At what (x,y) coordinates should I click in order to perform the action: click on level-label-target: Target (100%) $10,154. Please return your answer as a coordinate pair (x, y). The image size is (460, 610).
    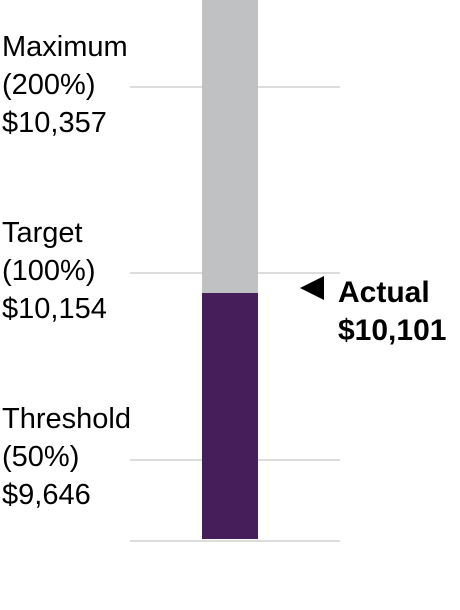
    Looking at the image, I should click on (54, 271).